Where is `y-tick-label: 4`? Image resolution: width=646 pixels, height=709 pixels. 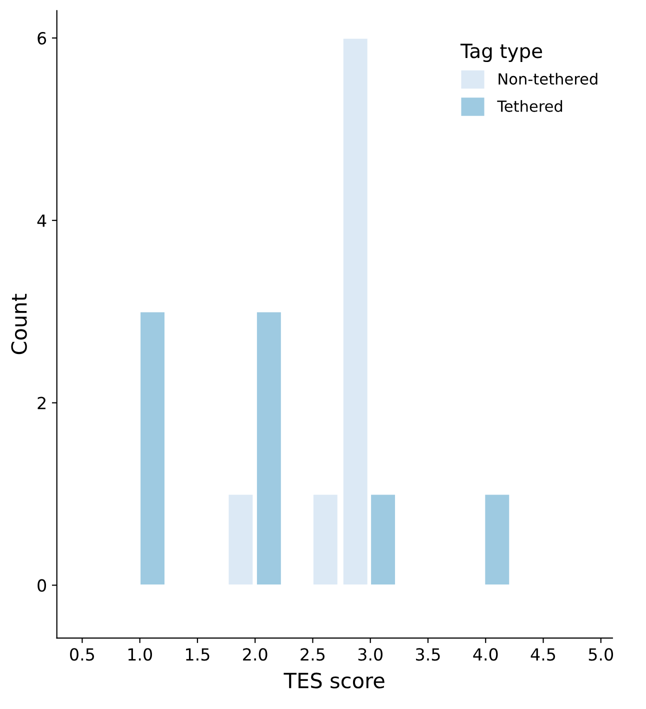 y-tick-label: 4 is located at coordinates (41, 220).